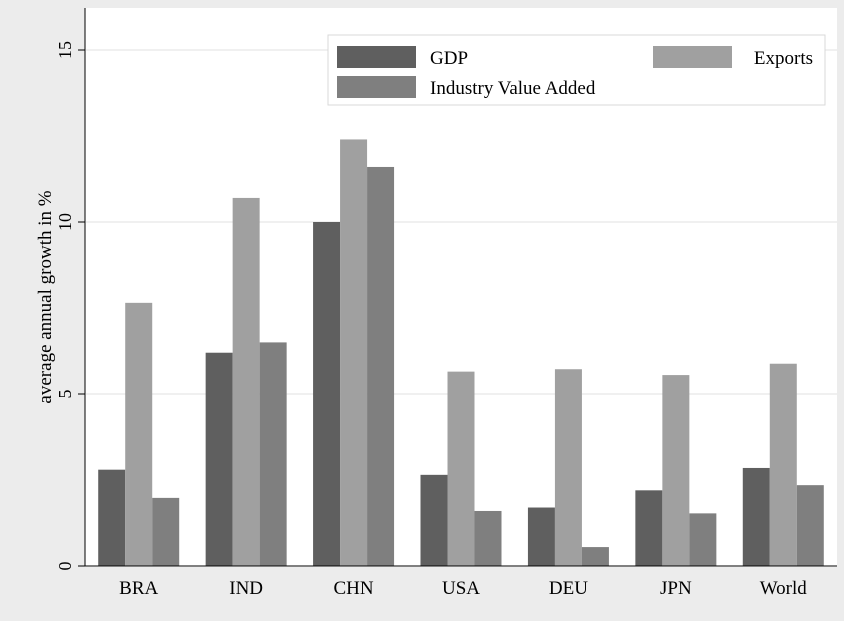  I want to click on x-tick-label: JPN, so click(676, 588).